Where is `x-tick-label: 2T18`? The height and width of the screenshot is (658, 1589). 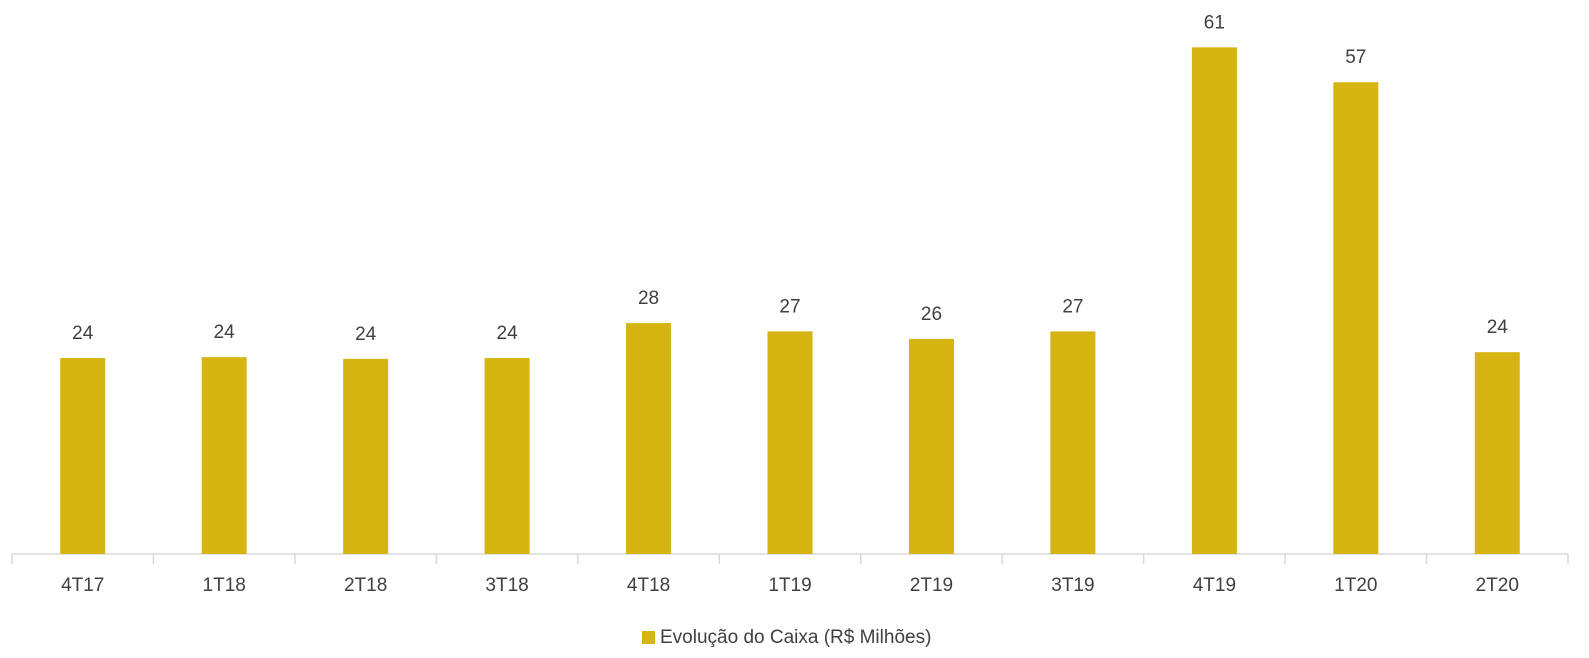 x-tick-label: 2T18 is located at coordinates (365, 585).